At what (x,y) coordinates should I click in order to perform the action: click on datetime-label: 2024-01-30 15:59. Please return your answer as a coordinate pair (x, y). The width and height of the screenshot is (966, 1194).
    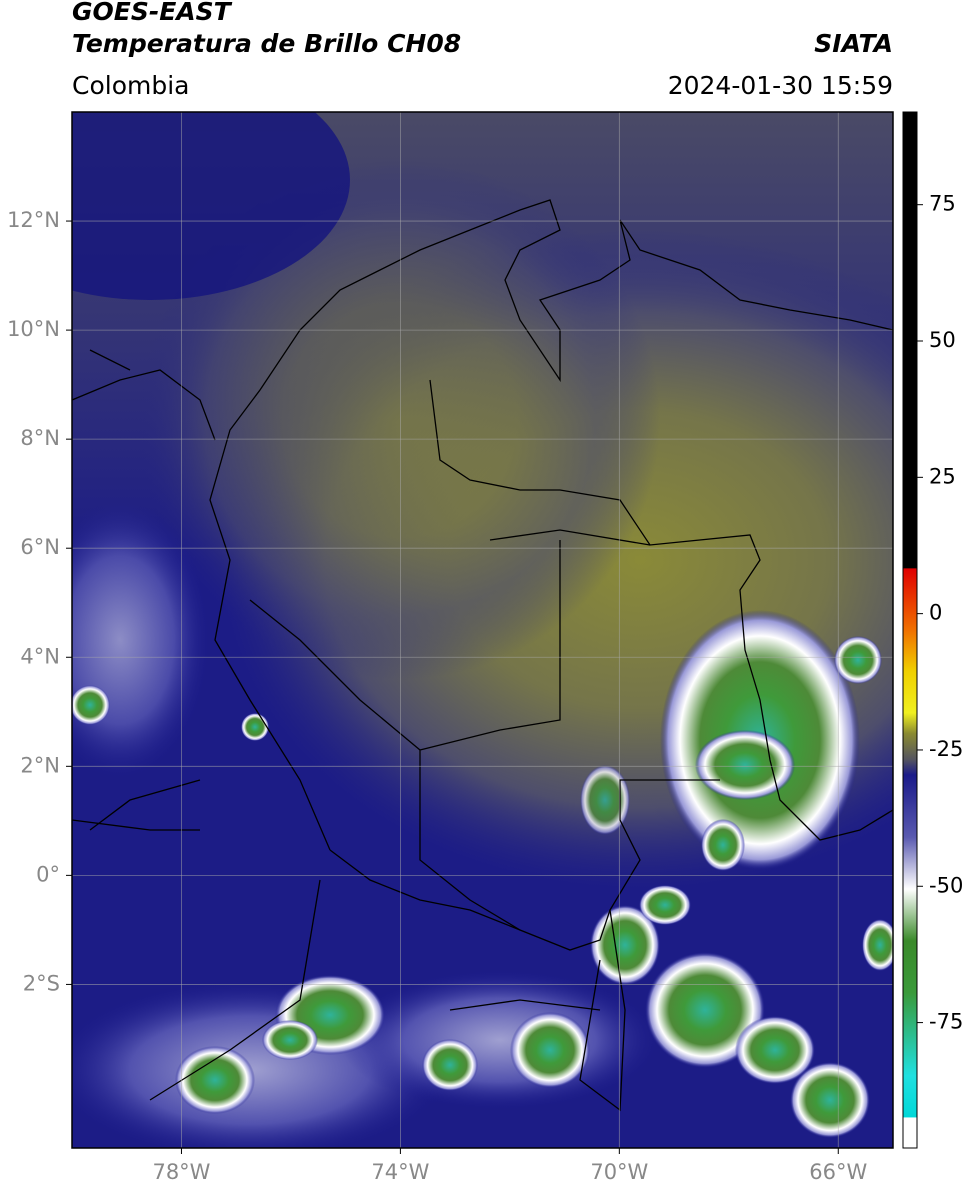
    Looking at the image, I should click on (780, 85).